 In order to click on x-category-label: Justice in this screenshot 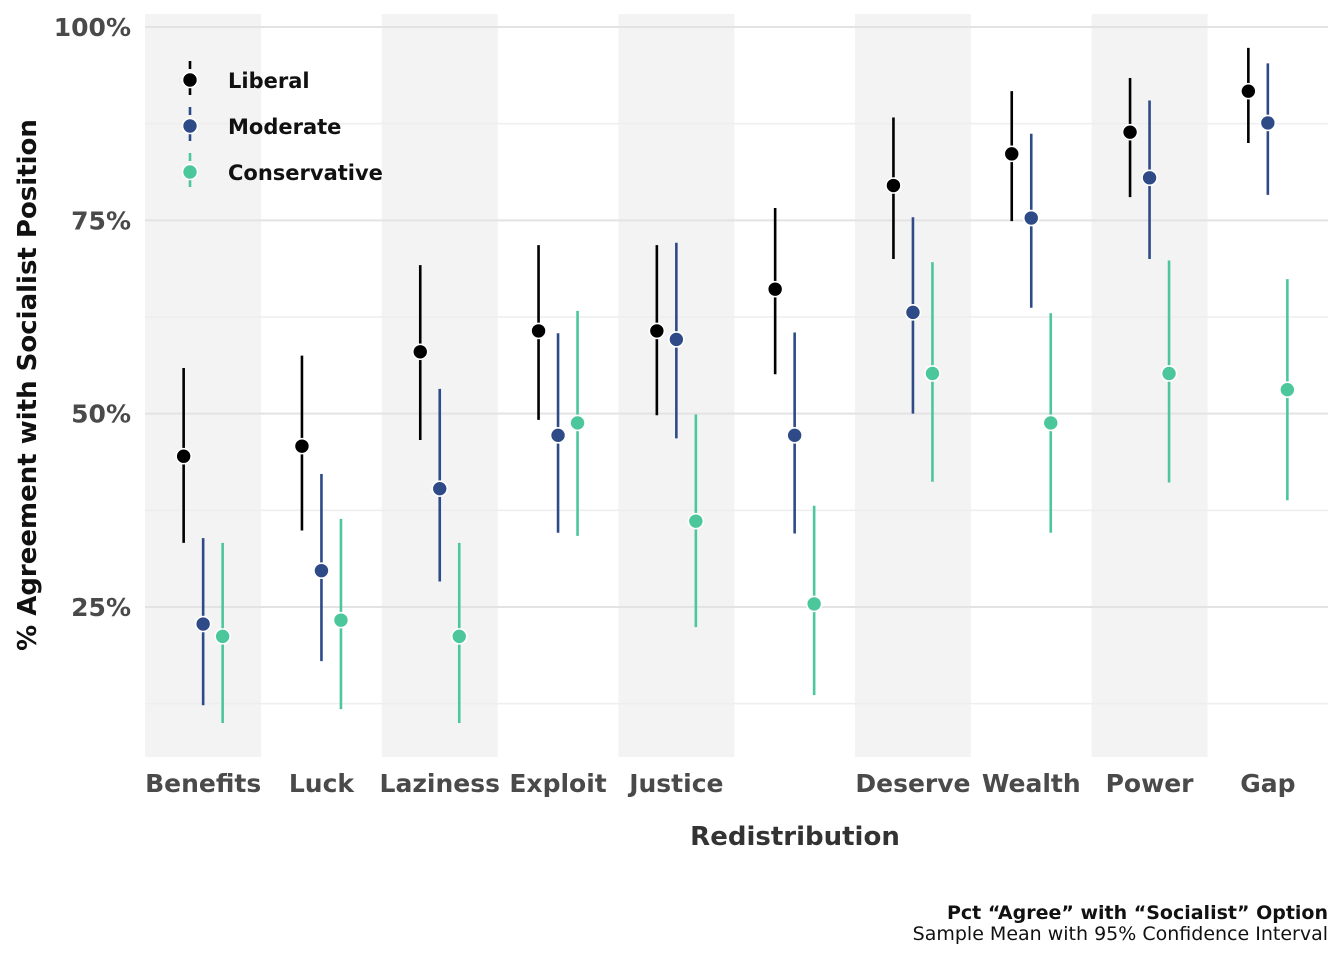, I will do `click(675, 783)`.